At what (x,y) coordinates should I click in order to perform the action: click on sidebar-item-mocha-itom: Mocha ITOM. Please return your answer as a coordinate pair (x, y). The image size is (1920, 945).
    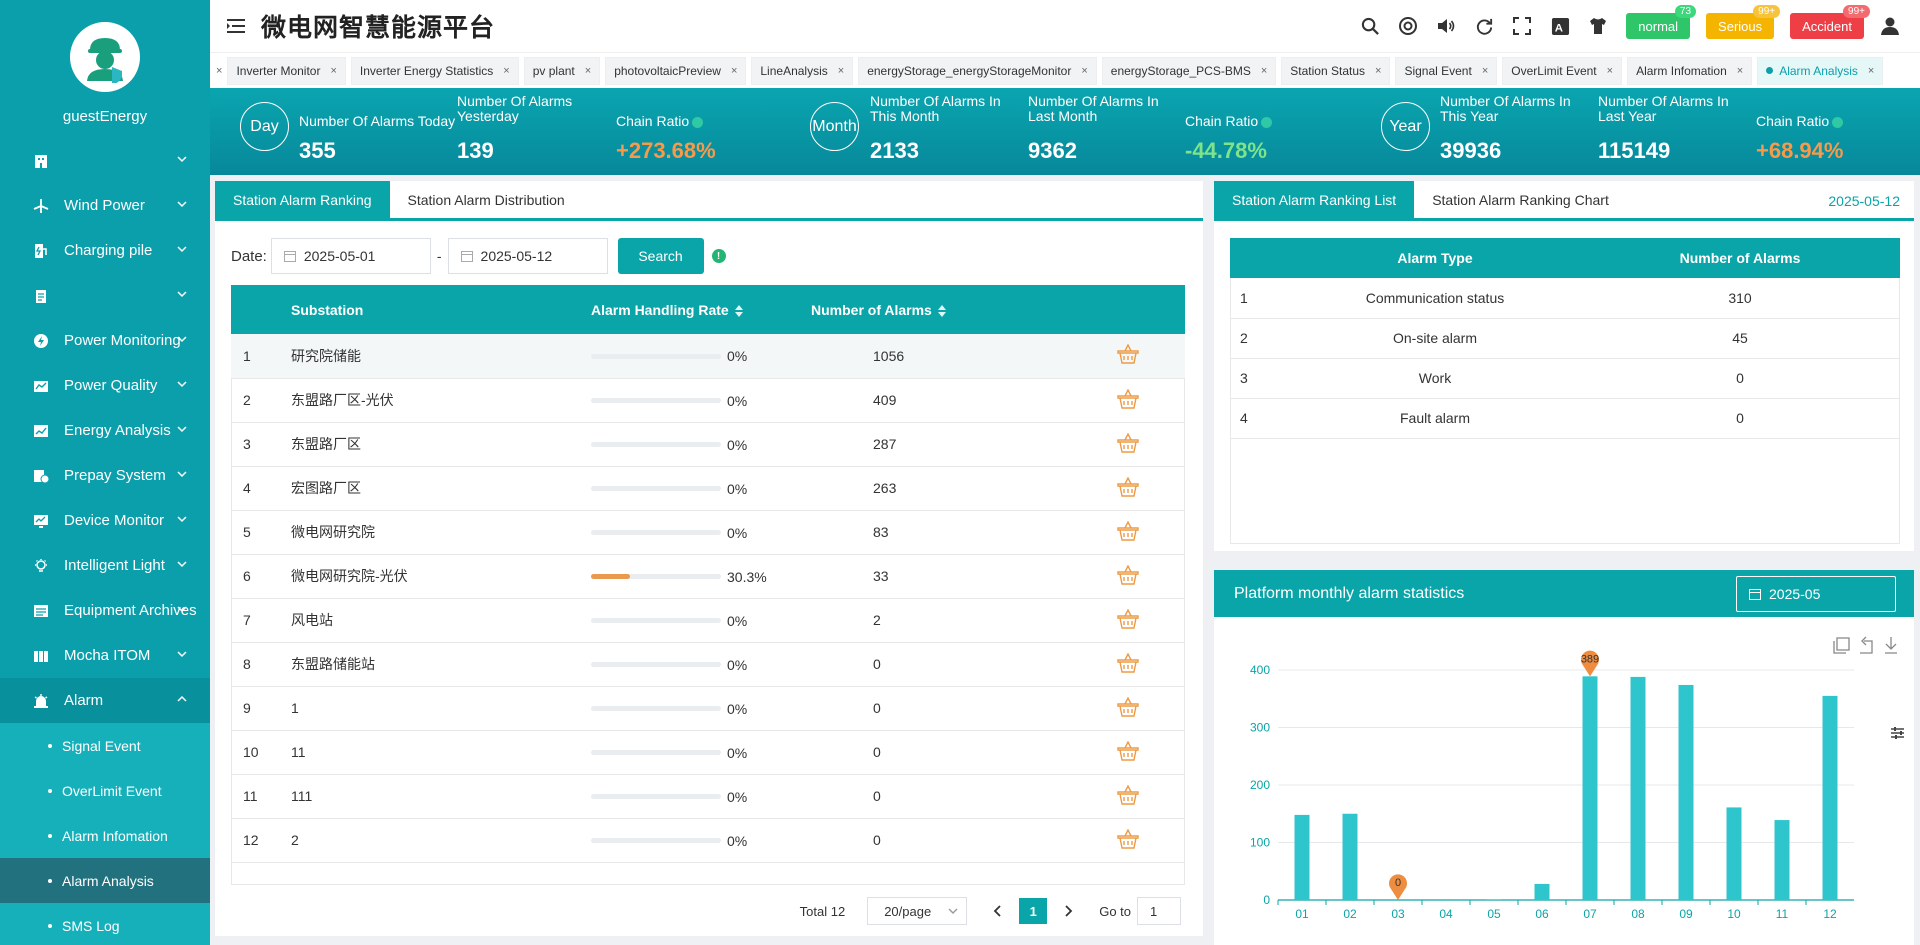
    Looking at the image, I should click on (105, 655).